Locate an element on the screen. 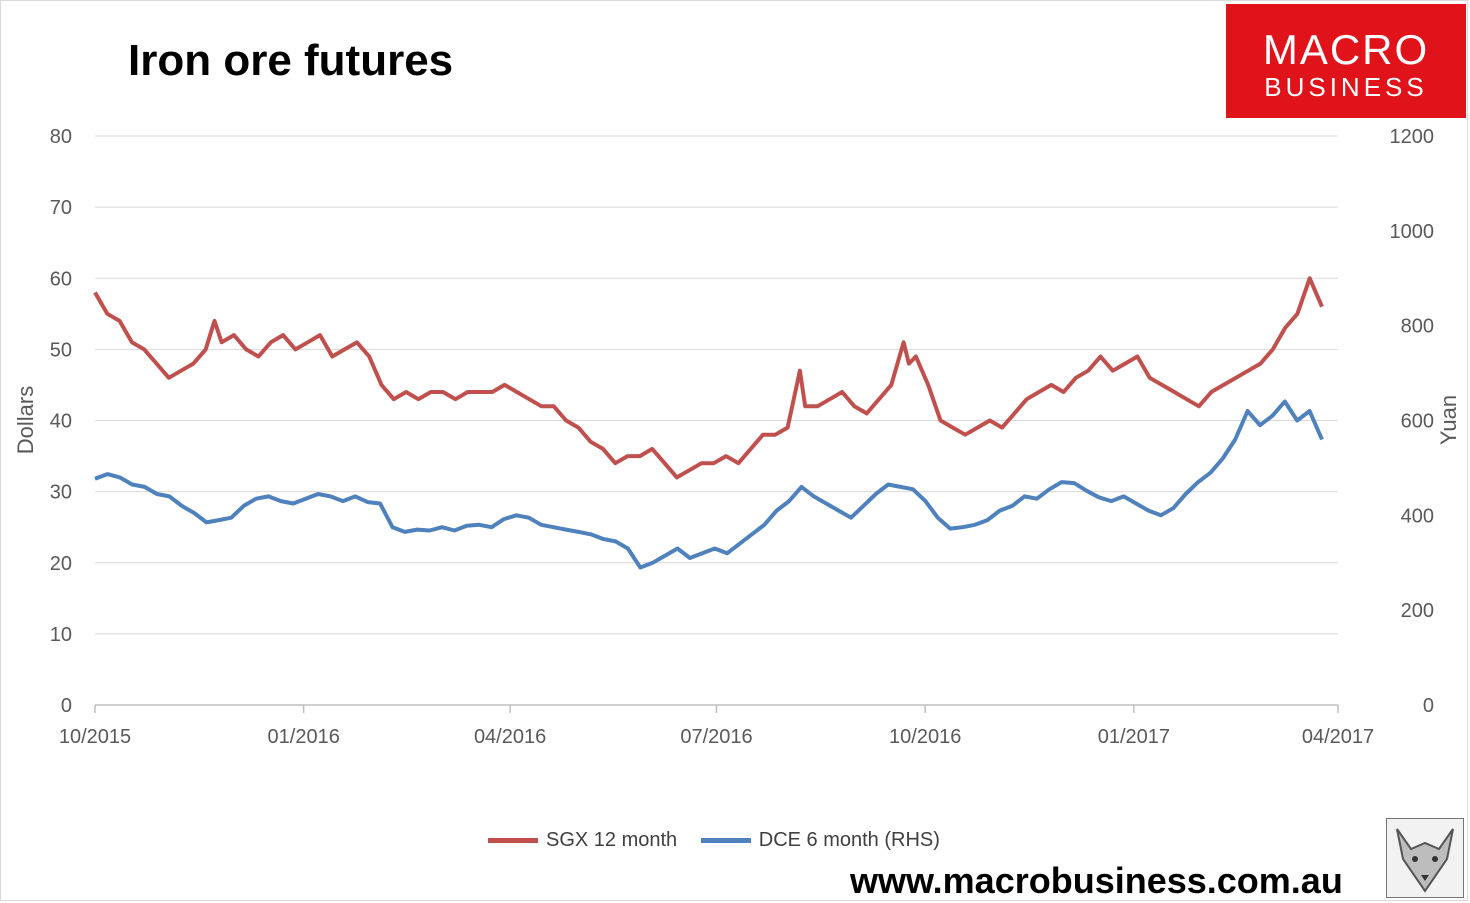 The width and height of the screenshot is (1470, 903). x-tick-label: 01/2016 is located at coordinates (304, 737).